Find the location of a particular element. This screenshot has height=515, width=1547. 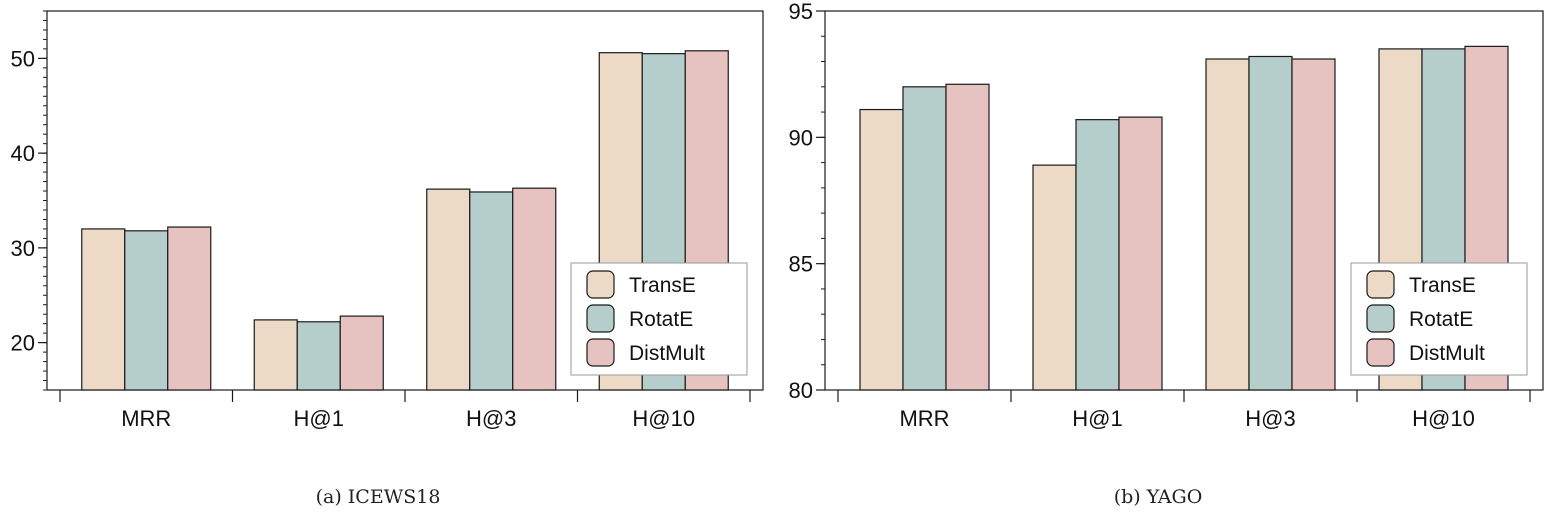

y-tick-label: 85 is located at coordinates (801, 264).